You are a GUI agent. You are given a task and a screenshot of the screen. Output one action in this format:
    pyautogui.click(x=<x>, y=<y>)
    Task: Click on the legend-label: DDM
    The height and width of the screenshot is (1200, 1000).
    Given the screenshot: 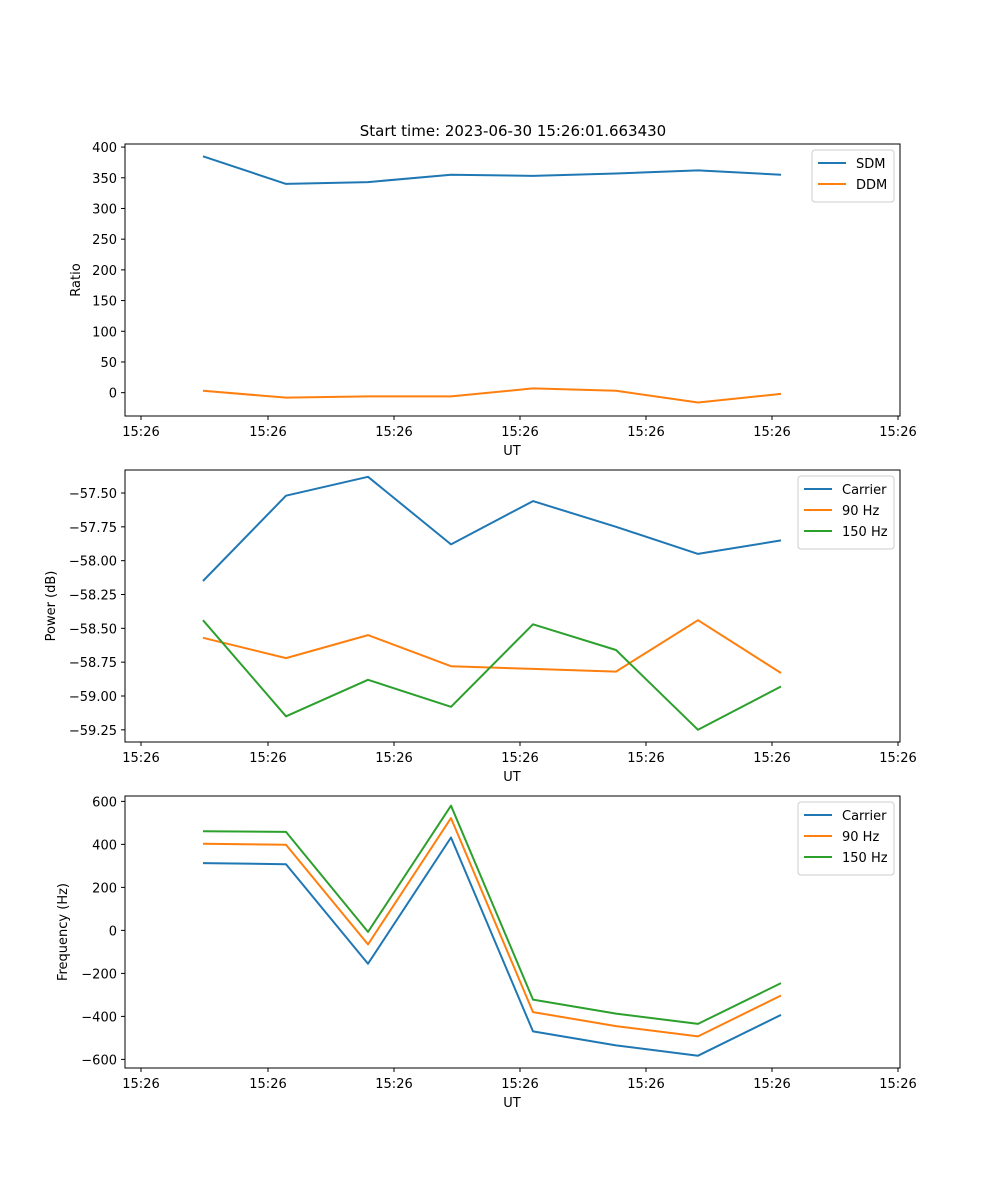 What is the action you would take?
    pyautogui.click(x=871, y=185)
    